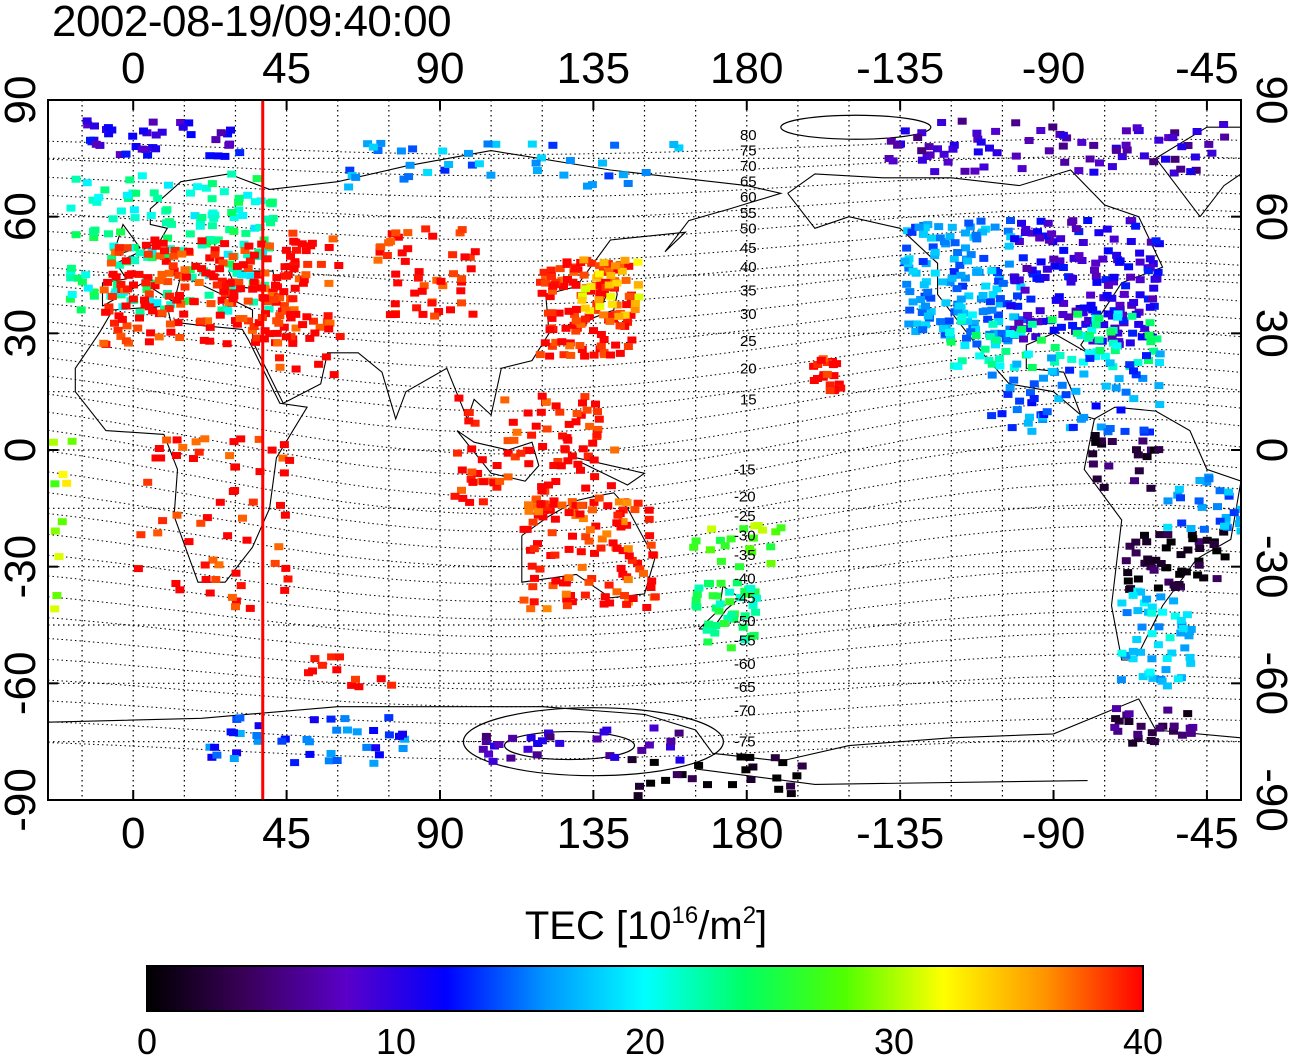 The height and width of the screenshot is (1057, 1292). I want to click on tec-point-atlantic-w, so click(55, 484).